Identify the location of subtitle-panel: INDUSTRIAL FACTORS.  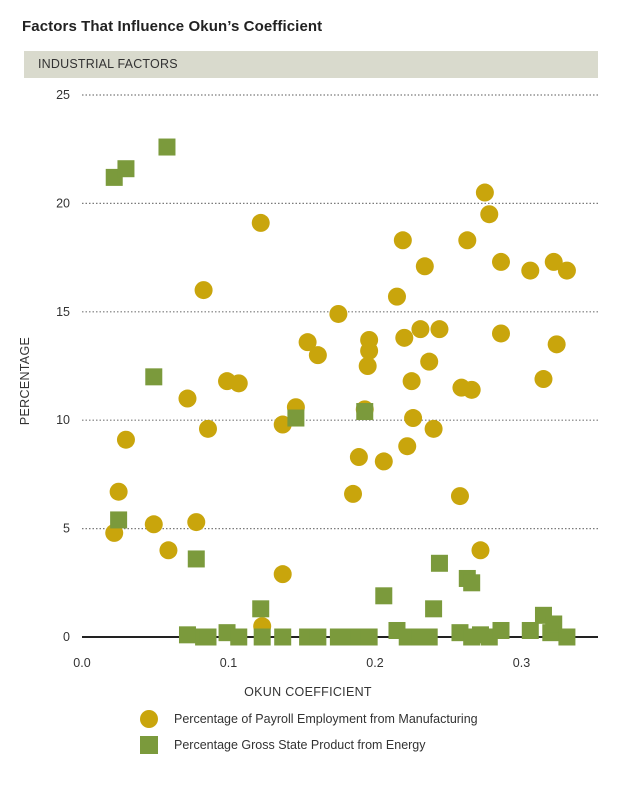
(311, 64).